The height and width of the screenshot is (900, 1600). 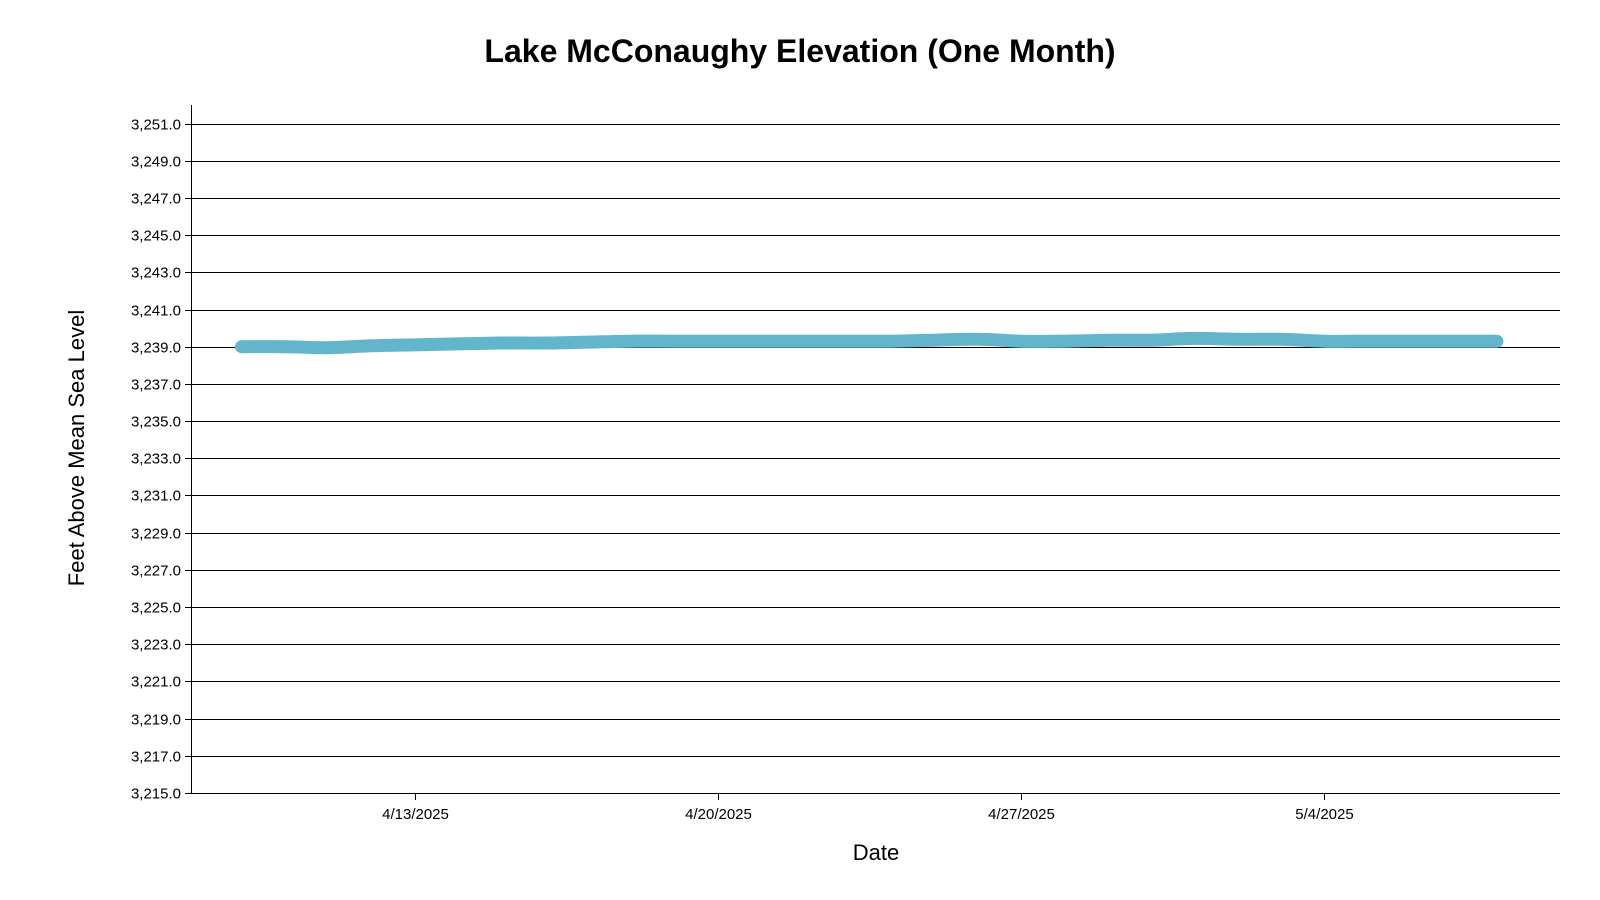 What do you see at coordinates (156, 385) in the screenshot?
I see `y-tick-label: 3,237.0` at bounding box center [156, 385].